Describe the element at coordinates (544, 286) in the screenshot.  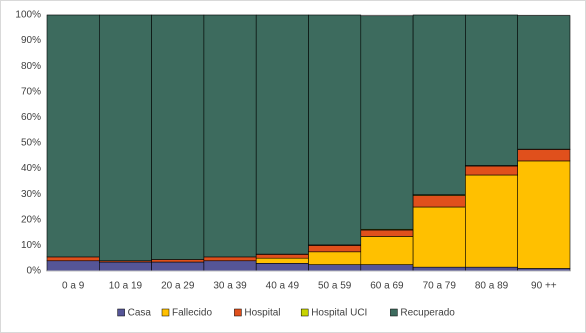
I see `x-tick-label: 90 ++` at that location.